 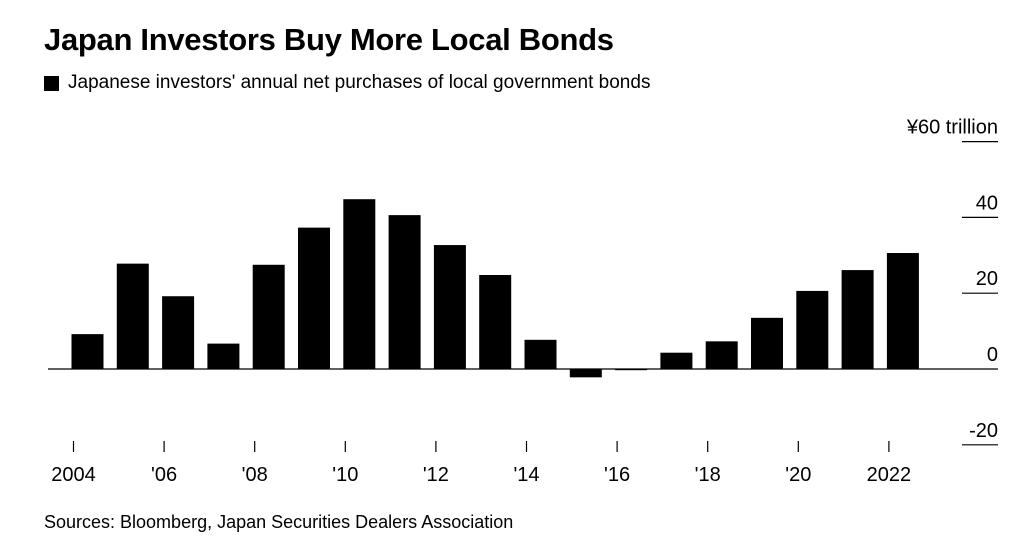 I want to click on x-tick-label: 2022, so click(x=889, y=475).